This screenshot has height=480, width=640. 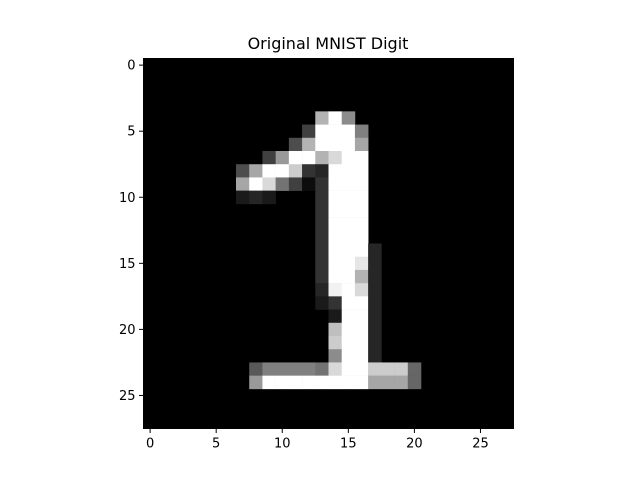 What do you see at coordinates (216, 444) in the screenshot?
I see `x-tick-label: 5` at bounding box center [216, 444].